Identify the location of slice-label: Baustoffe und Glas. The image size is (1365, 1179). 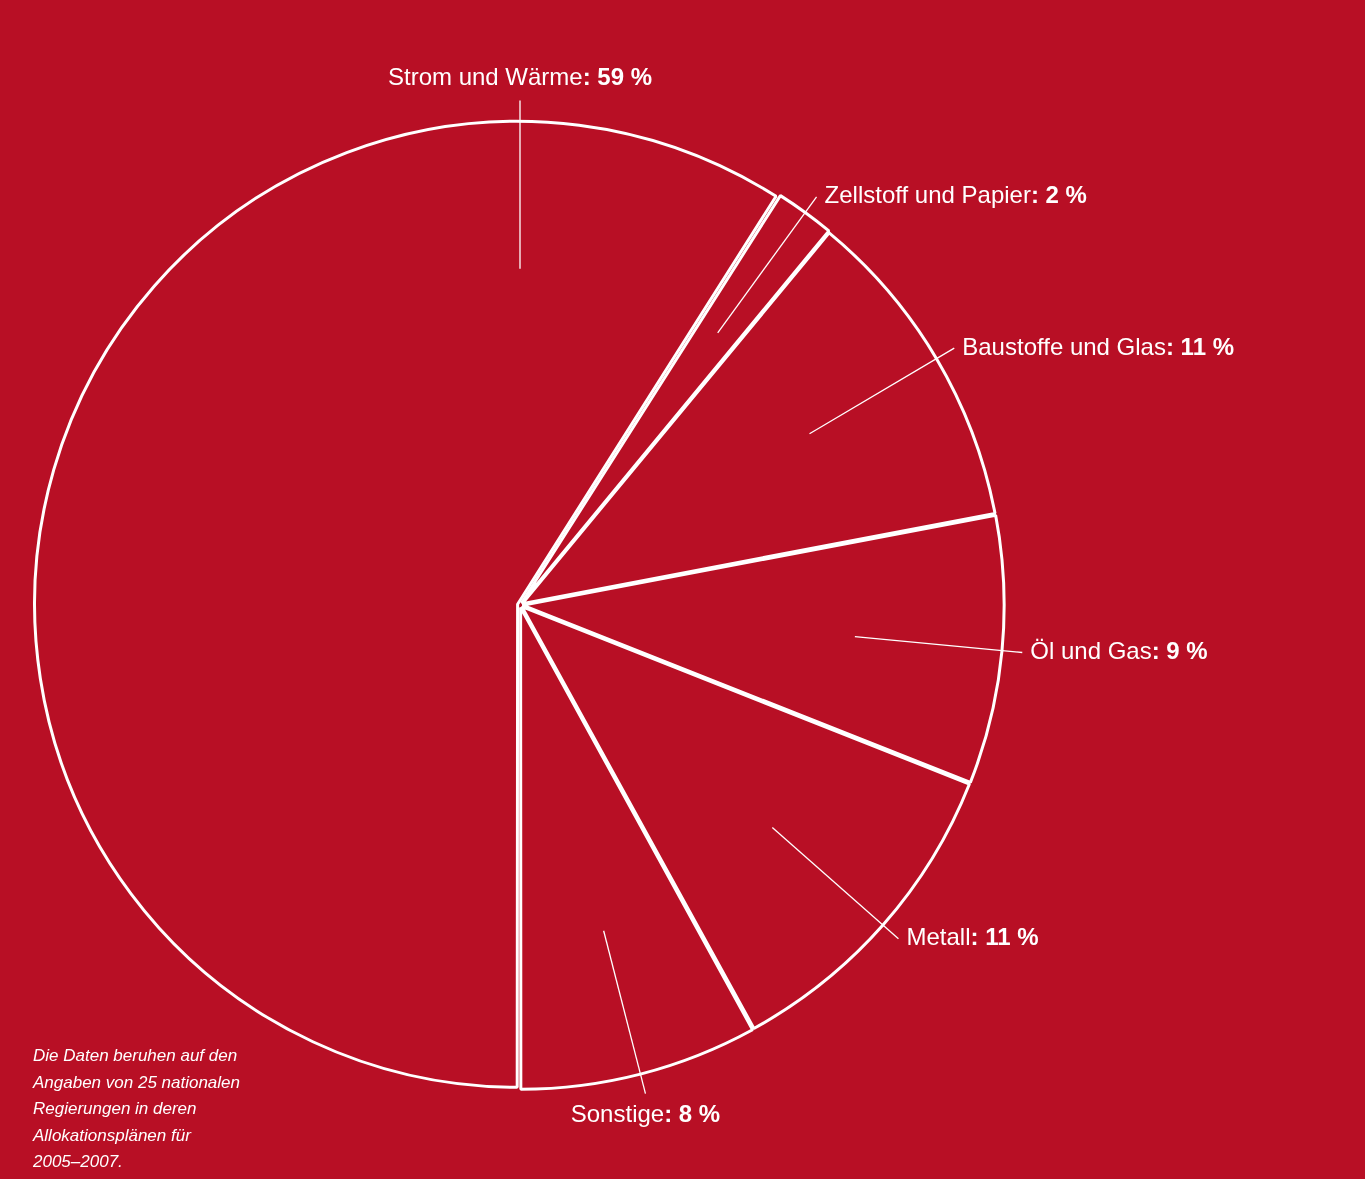
(1064, 346).